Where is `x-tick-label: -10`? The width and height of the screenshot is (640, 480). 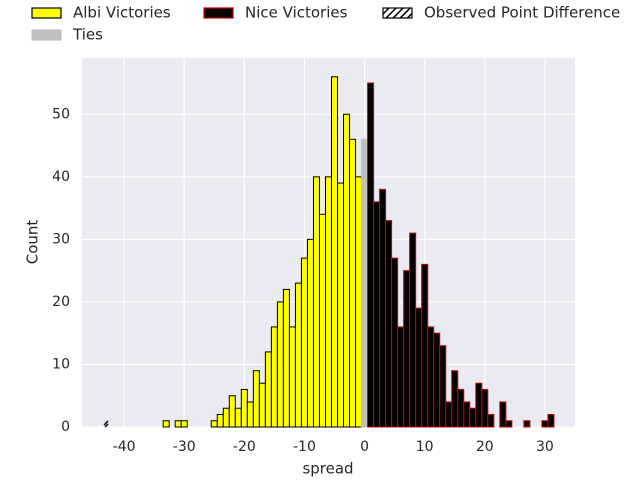
x-tick-label: -10 is located at coordinates (304, 447).